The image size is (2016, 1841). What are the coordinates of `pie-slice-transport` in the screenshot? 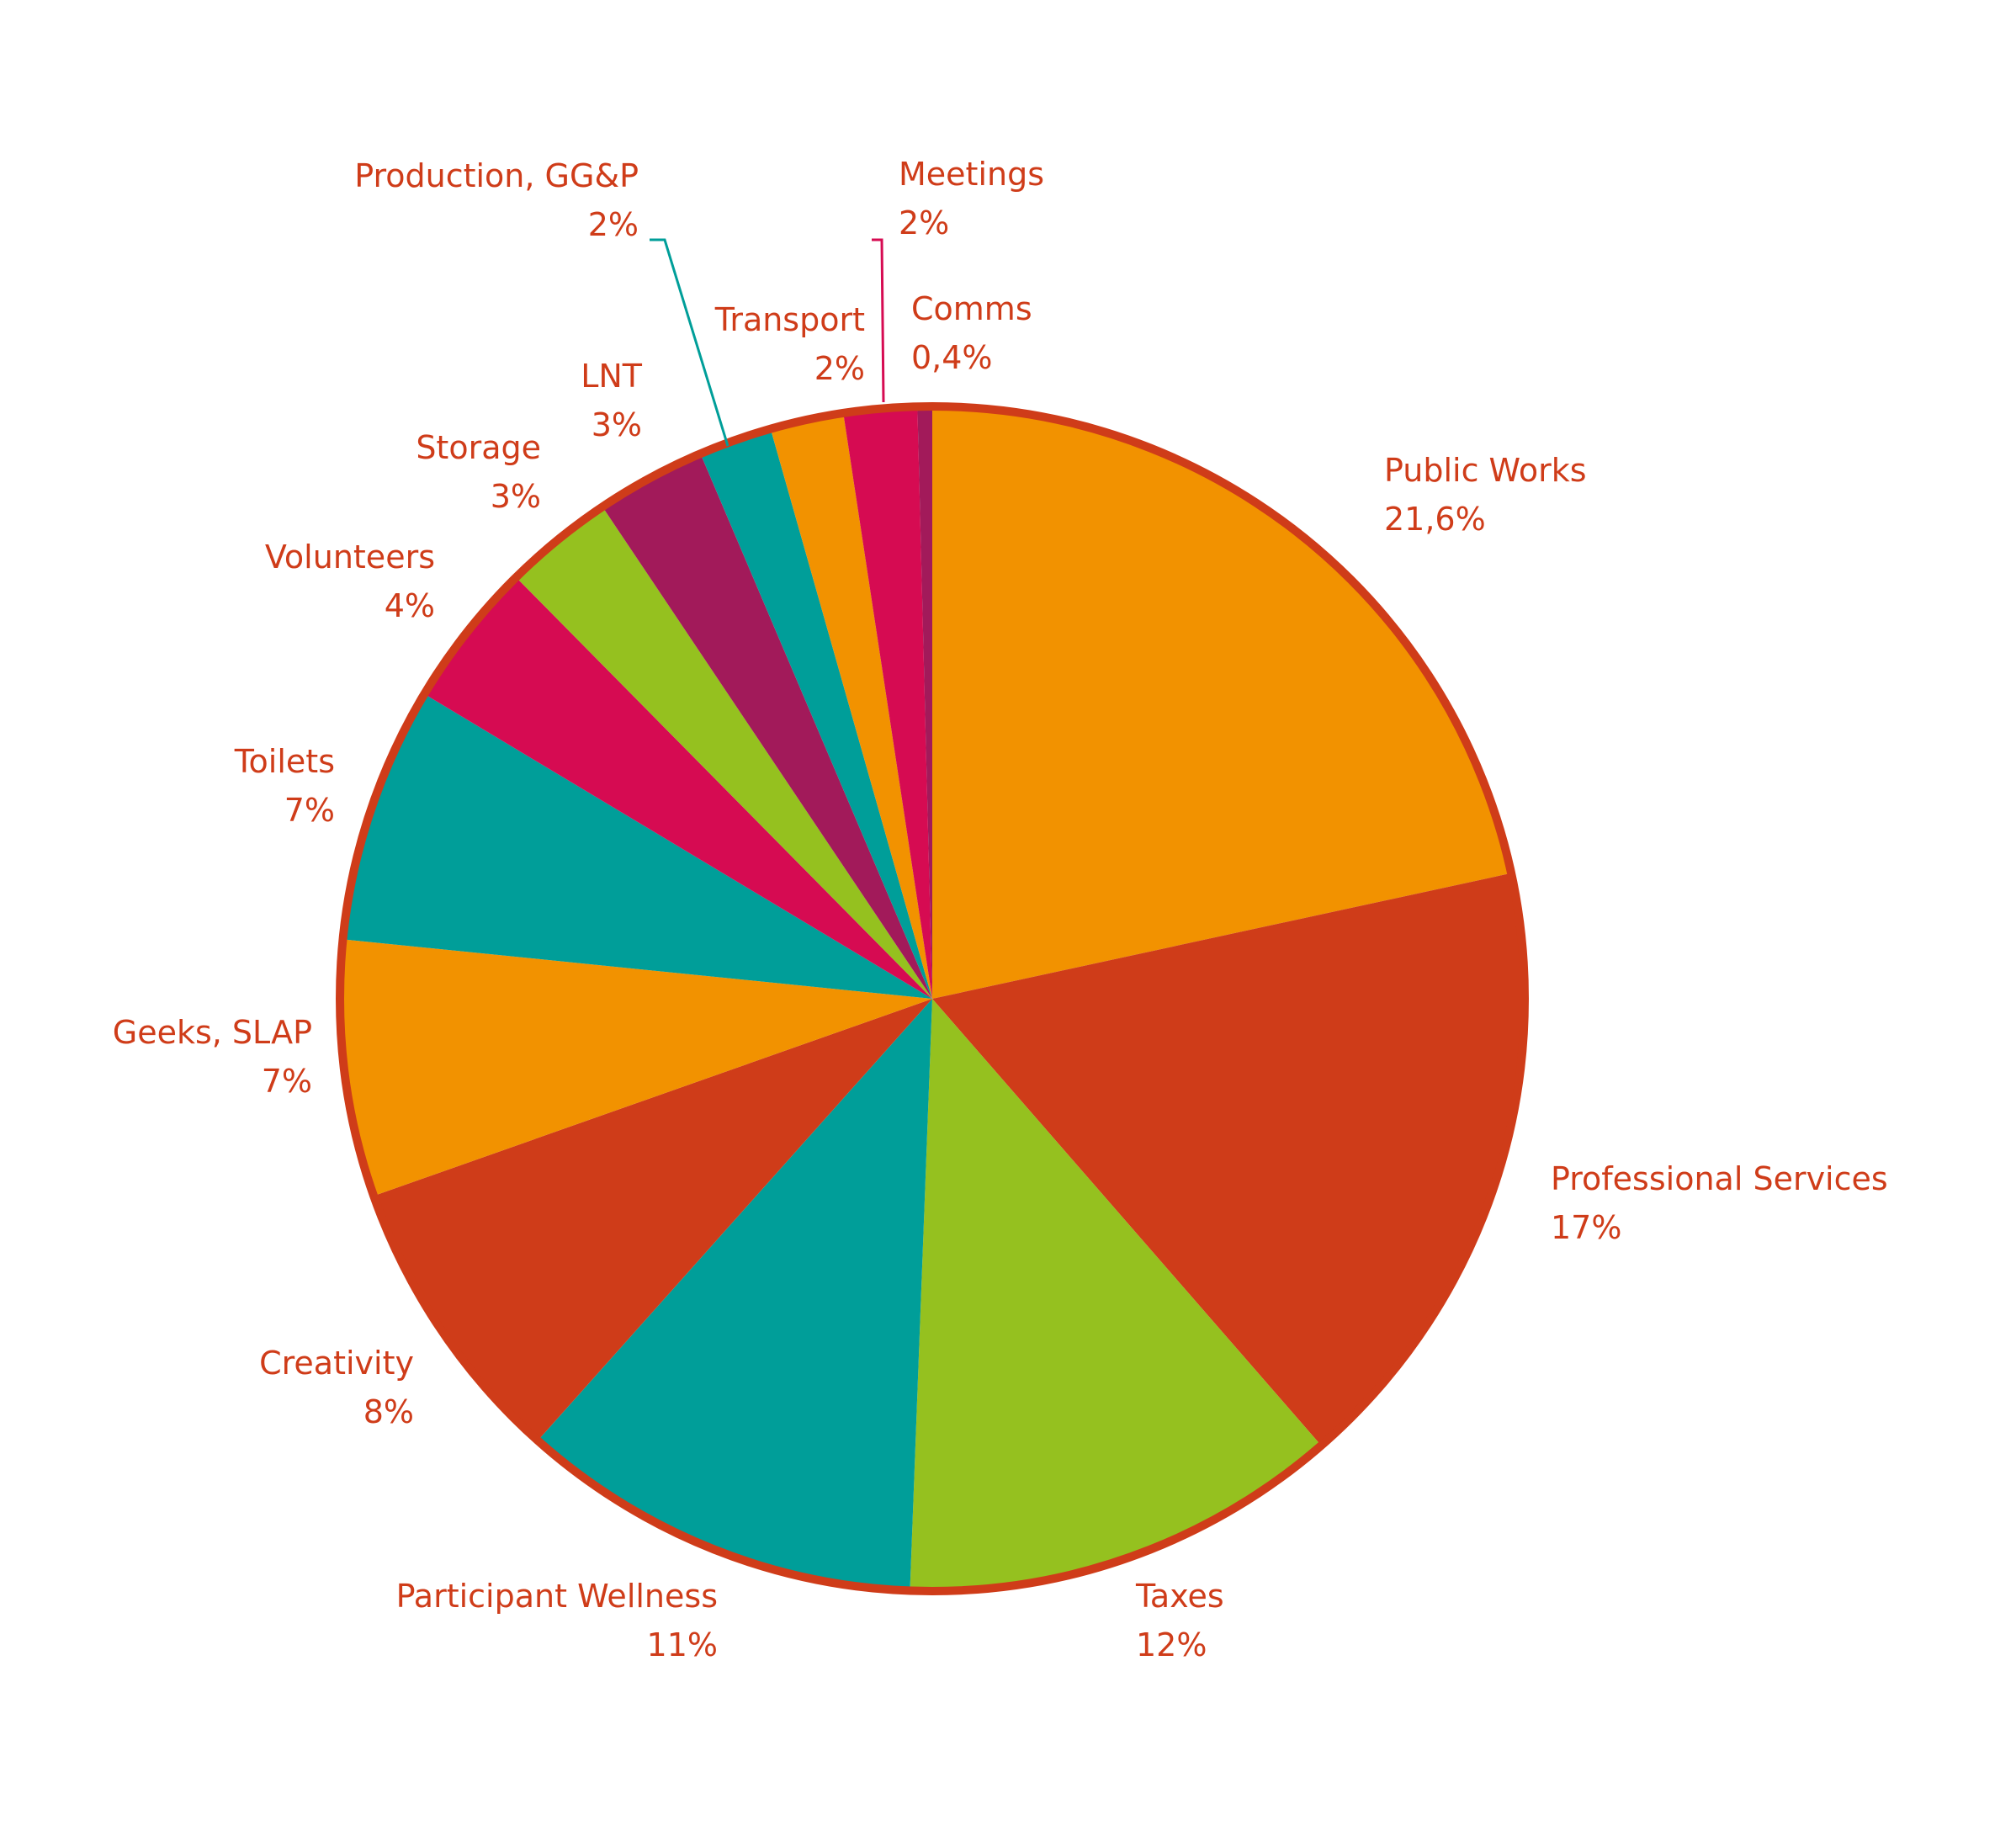 It's located at (851, 705).